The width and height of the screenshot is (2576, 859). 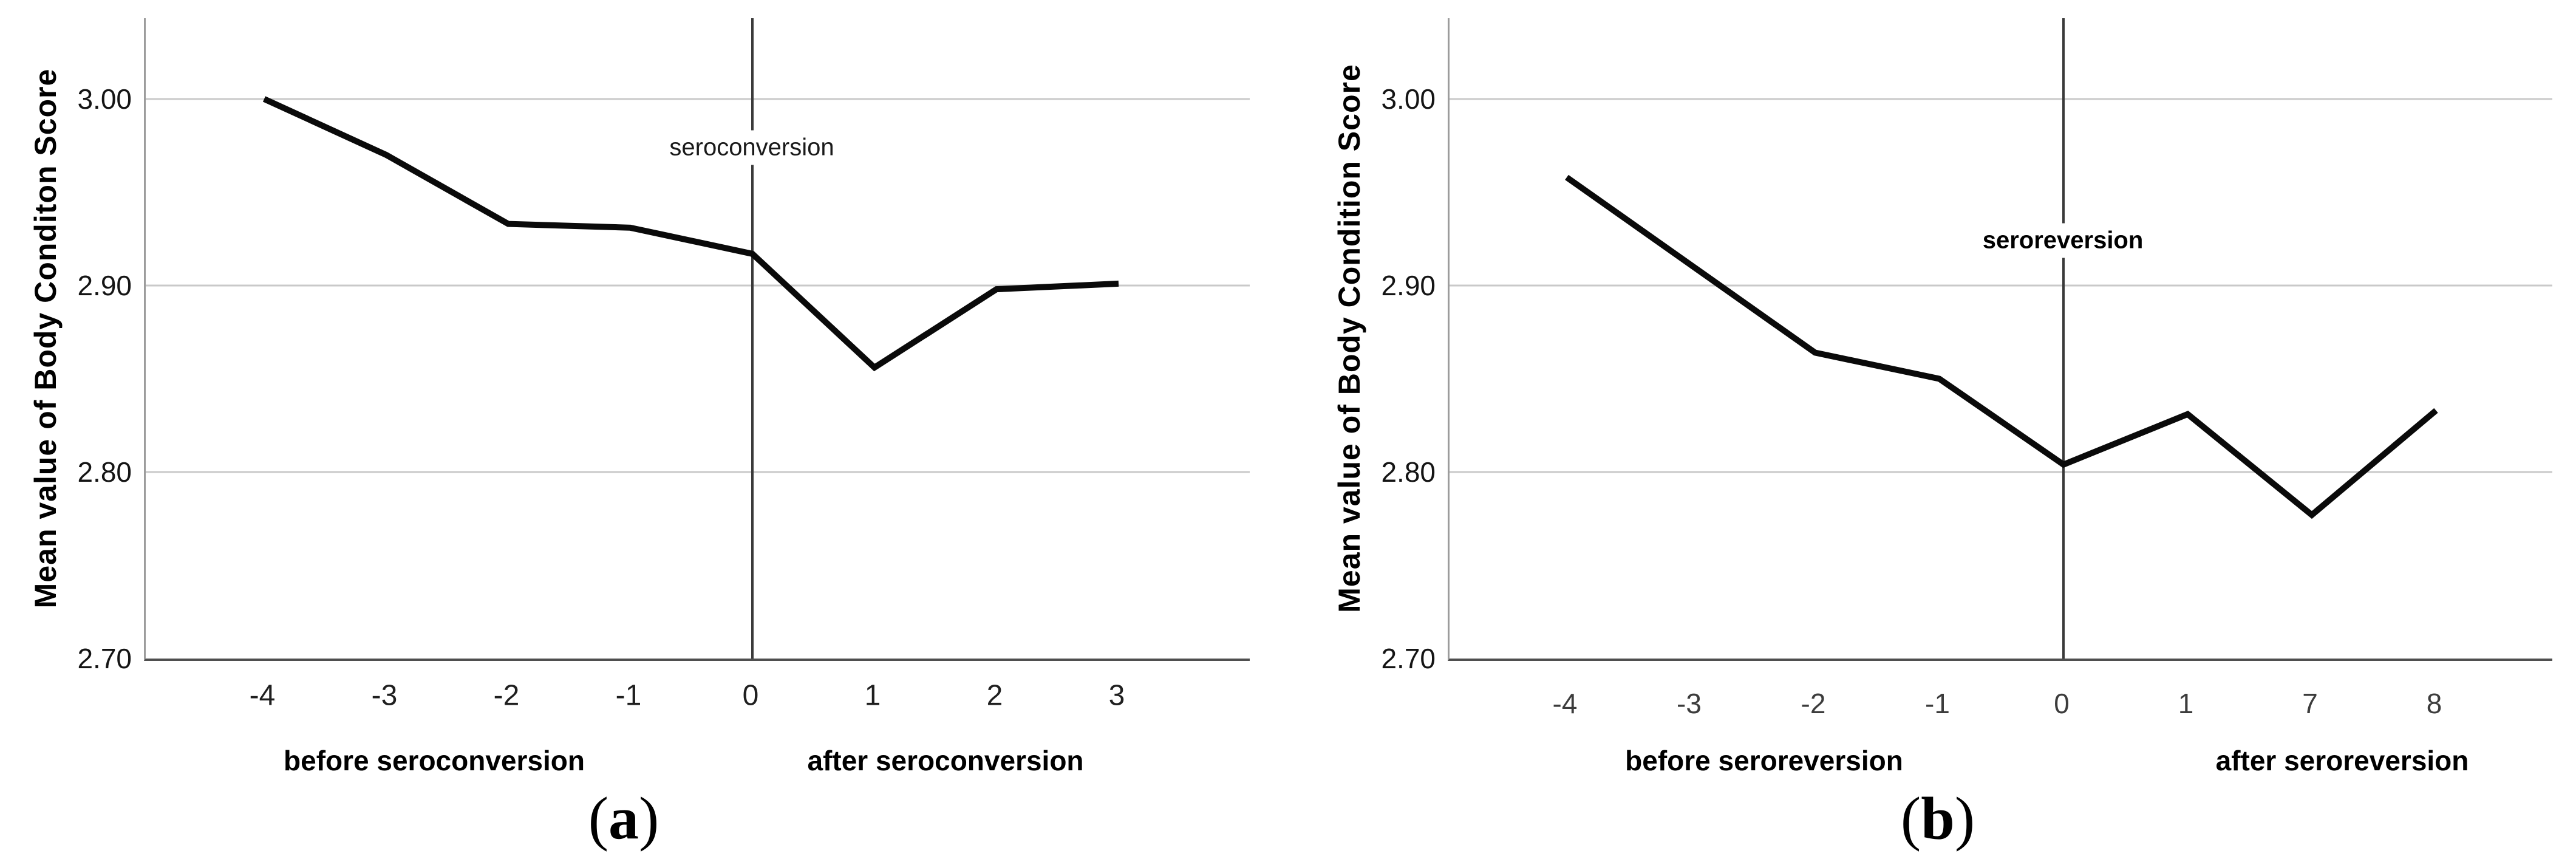 I want to click on x-axis-group-label-before: before seroconversion, so click(x=435, y=761).